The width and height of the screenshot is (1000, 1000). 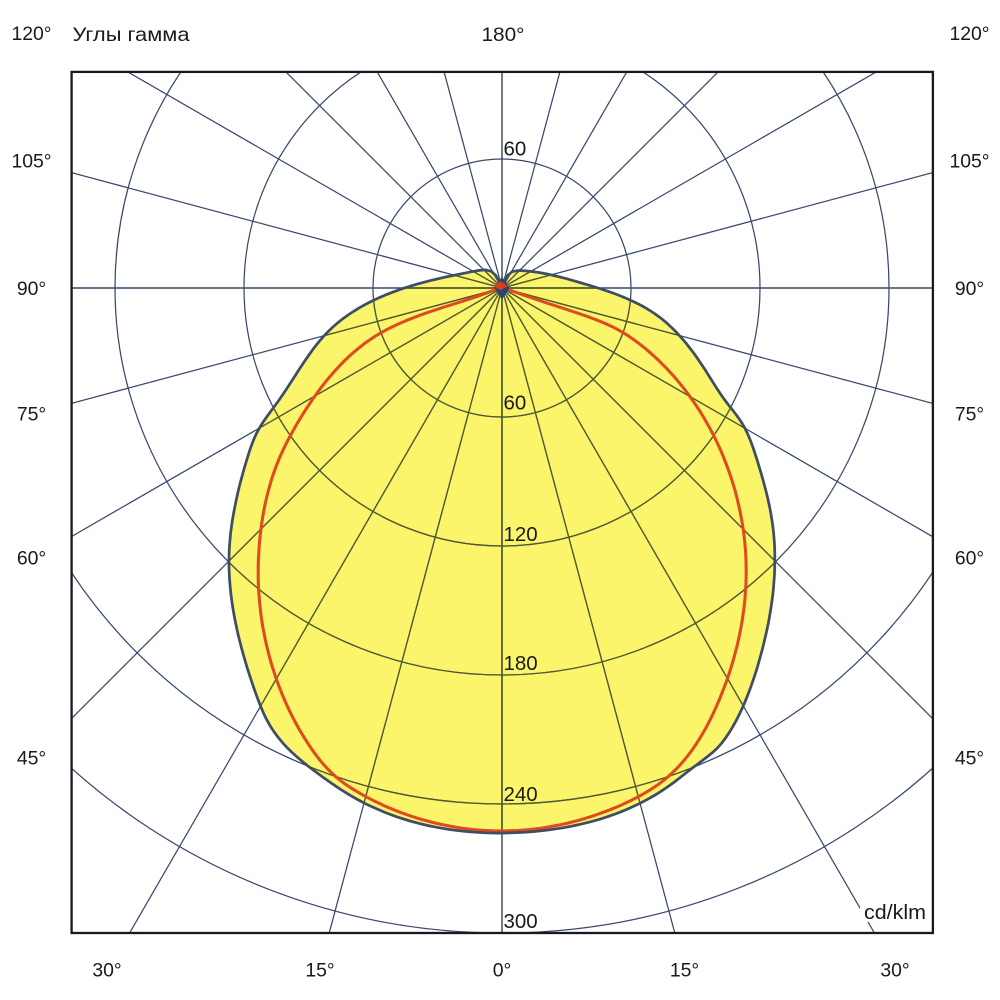 What do you see at coordinates (895, 912) in the screenshot?
I see `svg-text: cd/klm` at bounding box center [895, 912].